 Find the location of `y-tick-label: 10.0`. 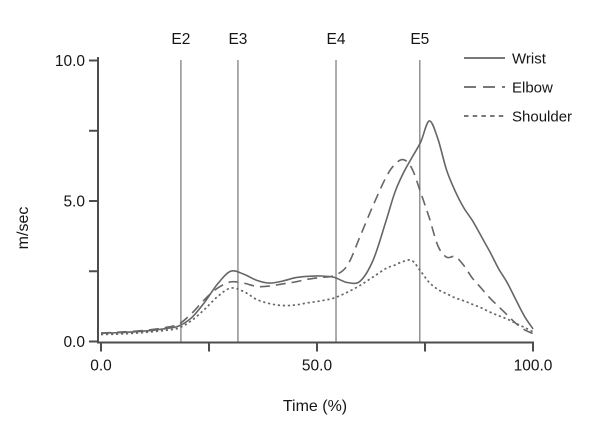

y-tick-label: 10.0 is located at coordinates (70, 61).